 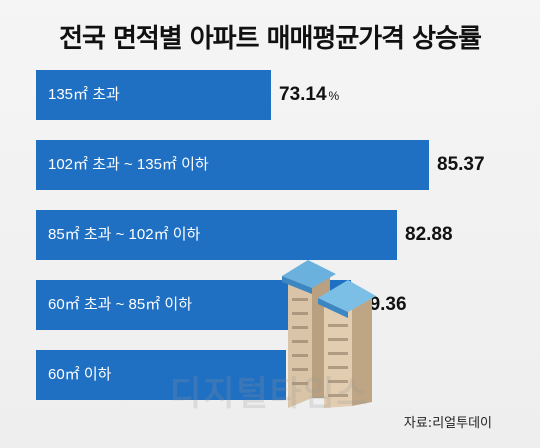 What do you see at coordinates (80, 374) in the screenshot?
I see `bar-category-label: 60㎡ 이하` at bounding box center [80, 374].